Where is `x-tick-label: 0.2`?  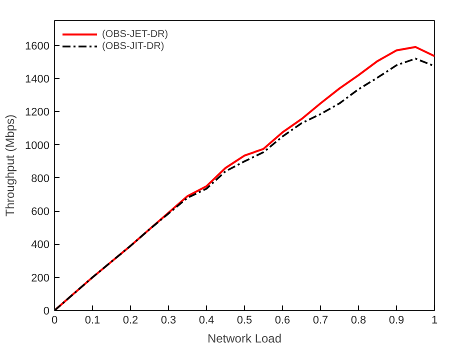 x-tick-label: 0.2 is located at coordinates (130, 320).